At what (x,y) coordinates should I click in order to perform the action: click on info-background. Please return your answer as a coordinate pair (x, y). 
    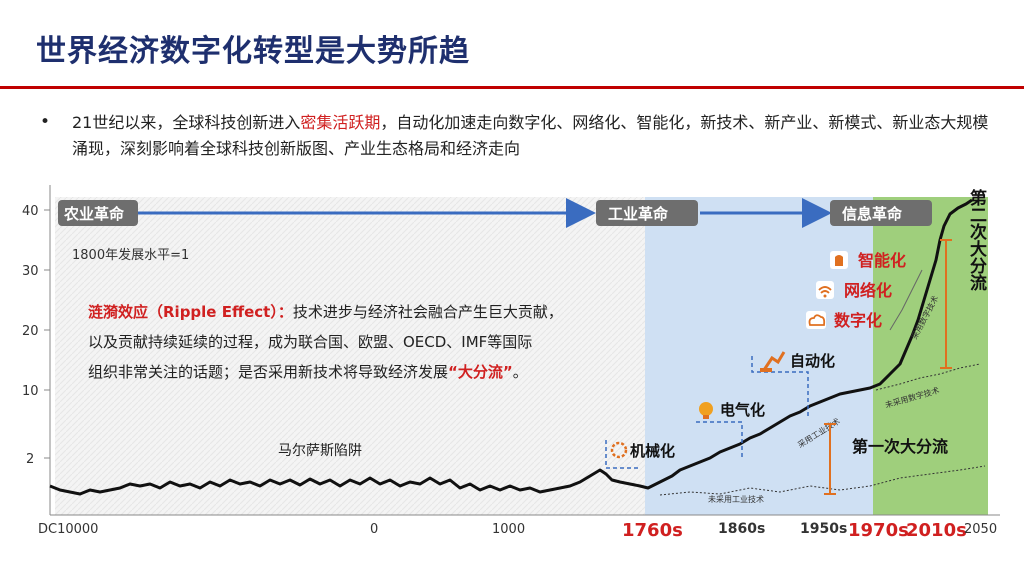
    Looking at the image, I should click on (930, 356).